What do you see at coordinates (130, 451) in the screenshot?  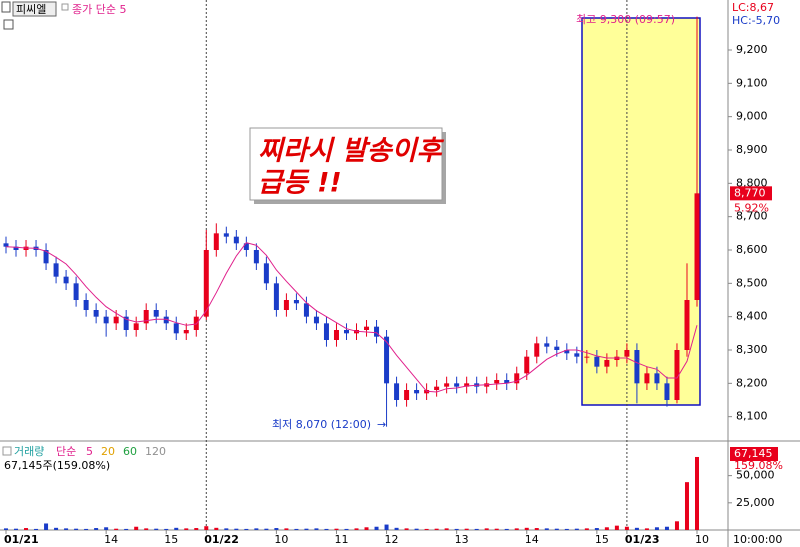 I see `volume-ma-period: 60` at bounding box center [130, 451].